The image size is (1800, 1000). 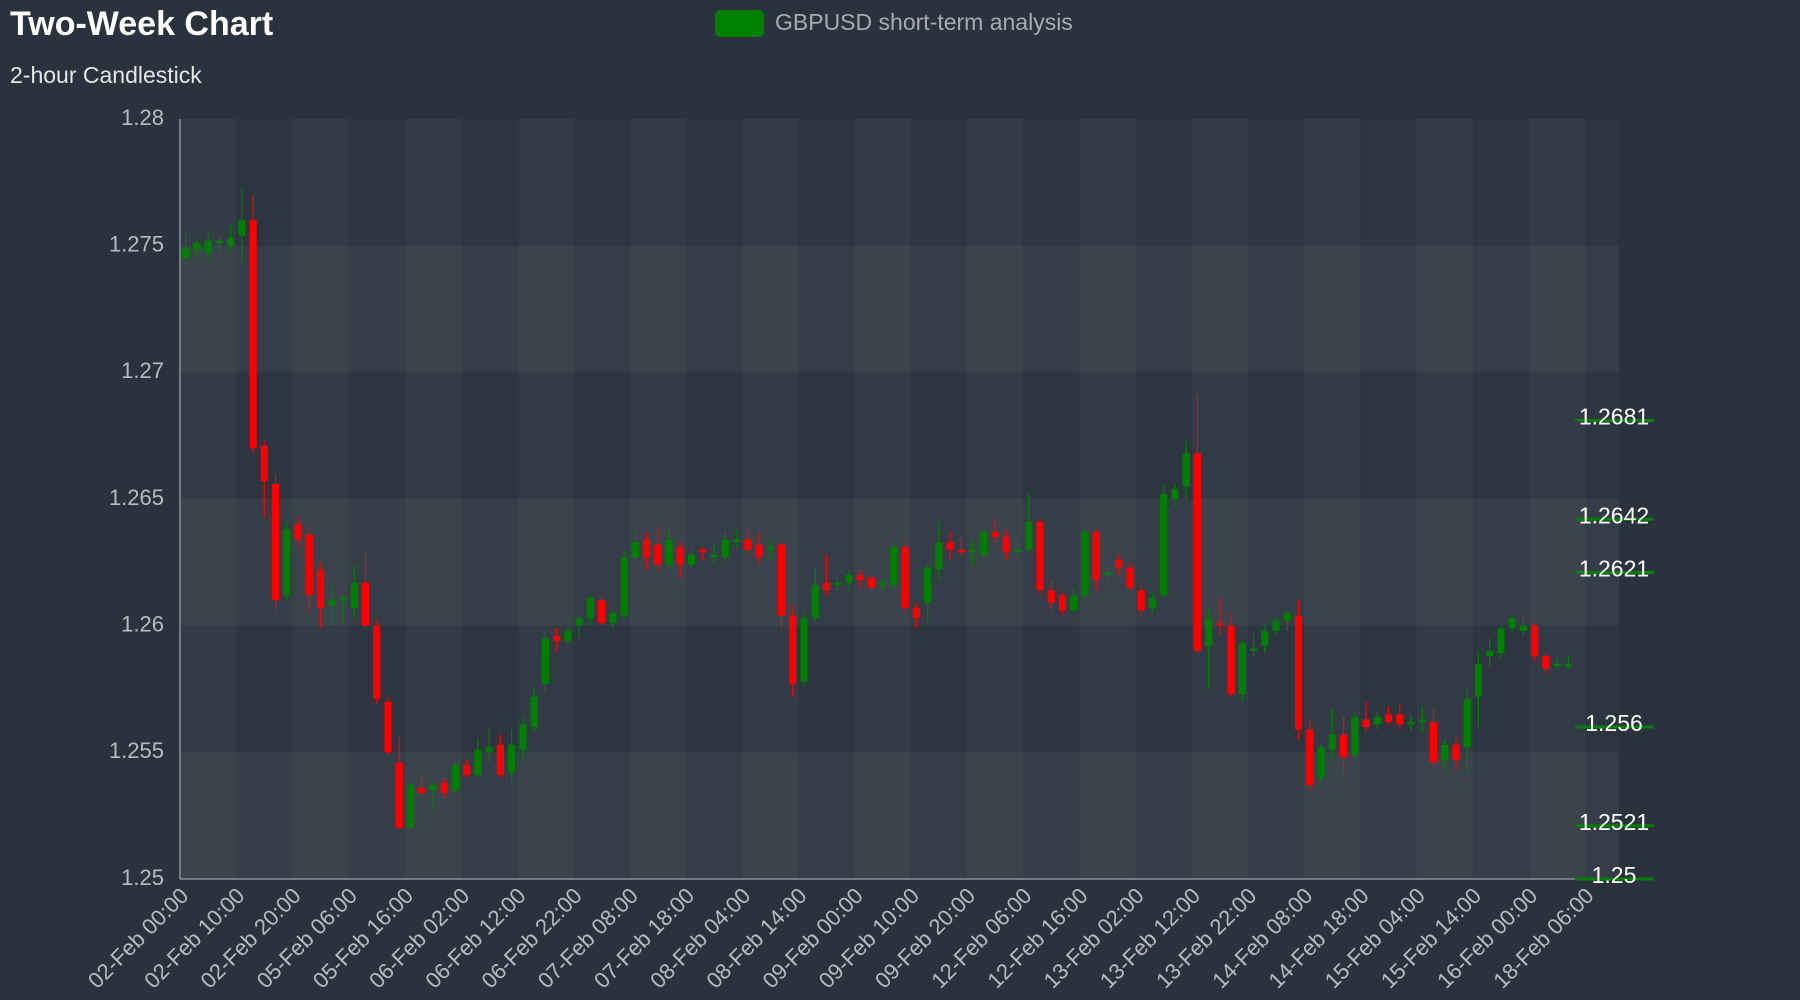 I want to click on level-label: 1.256, so click(x=1614, y=723).